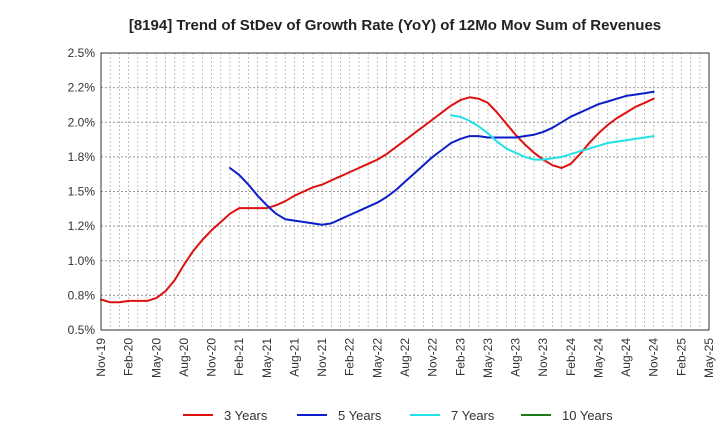 This screenshot has height=440, width=720. Describe the element at coordinates (398, 415) in the screenshot. I see `legend: 3 Years 5 Years 7 Years 10 Years` at that location.